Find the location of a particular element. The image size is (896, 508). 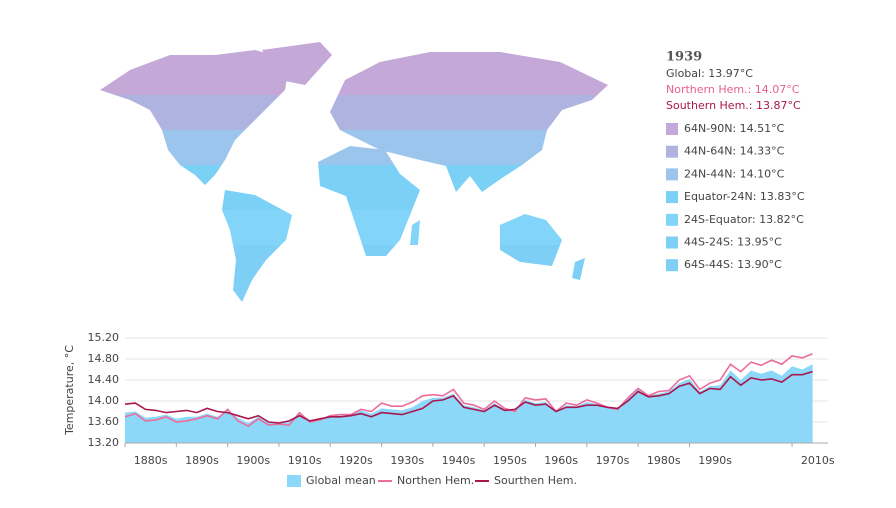

y-tick-label: 14.00 is located at coordinates (104, 400).